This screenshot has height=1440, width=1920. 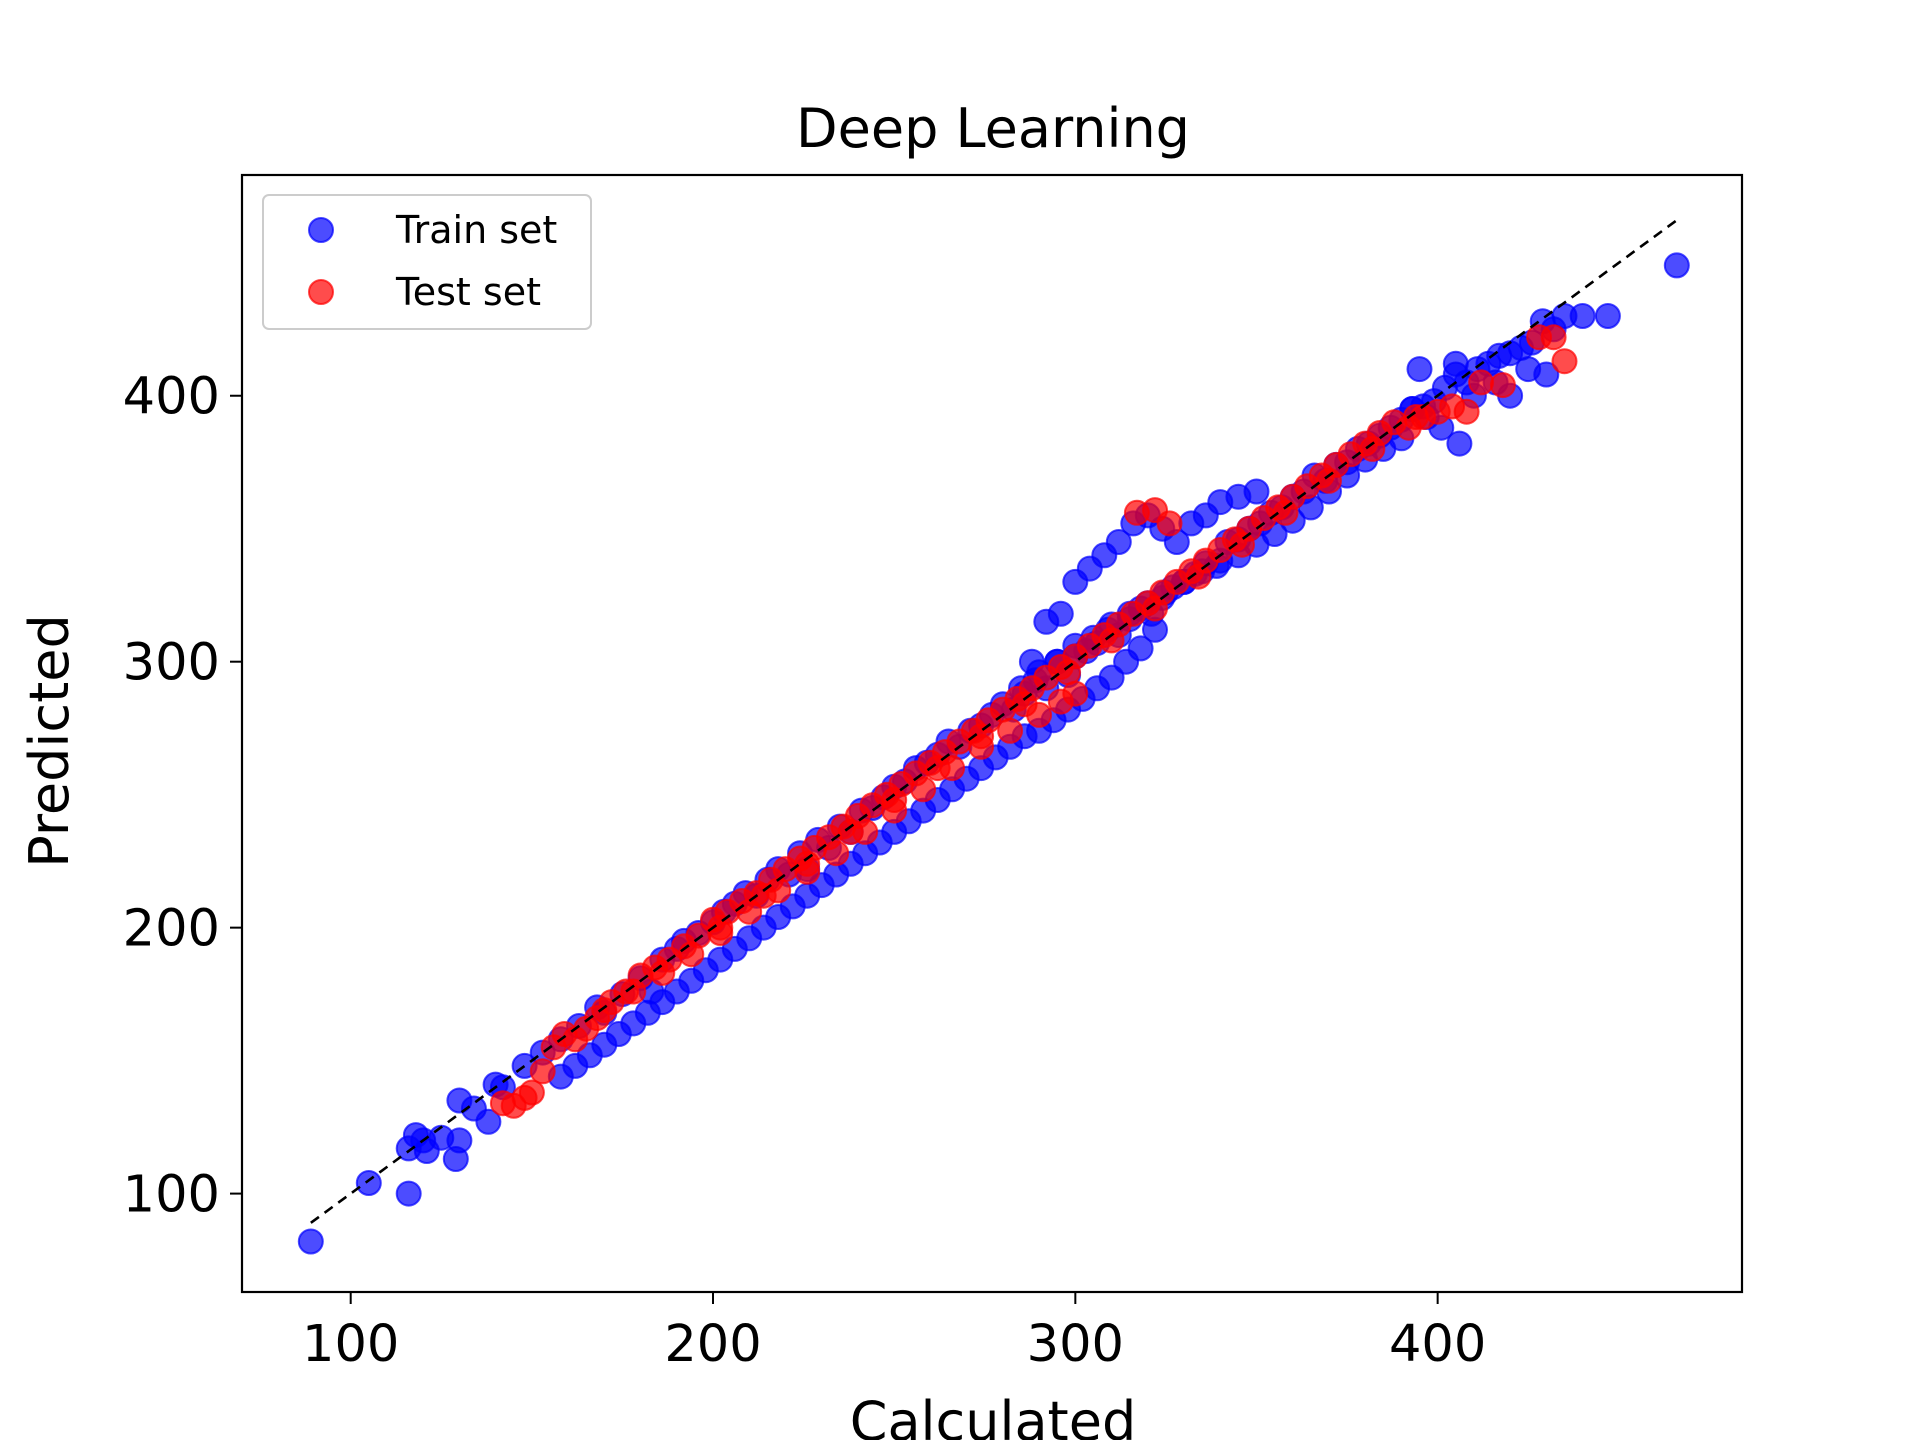 I want to click on legend-label-test: Test set, so click(x=468, y=292).